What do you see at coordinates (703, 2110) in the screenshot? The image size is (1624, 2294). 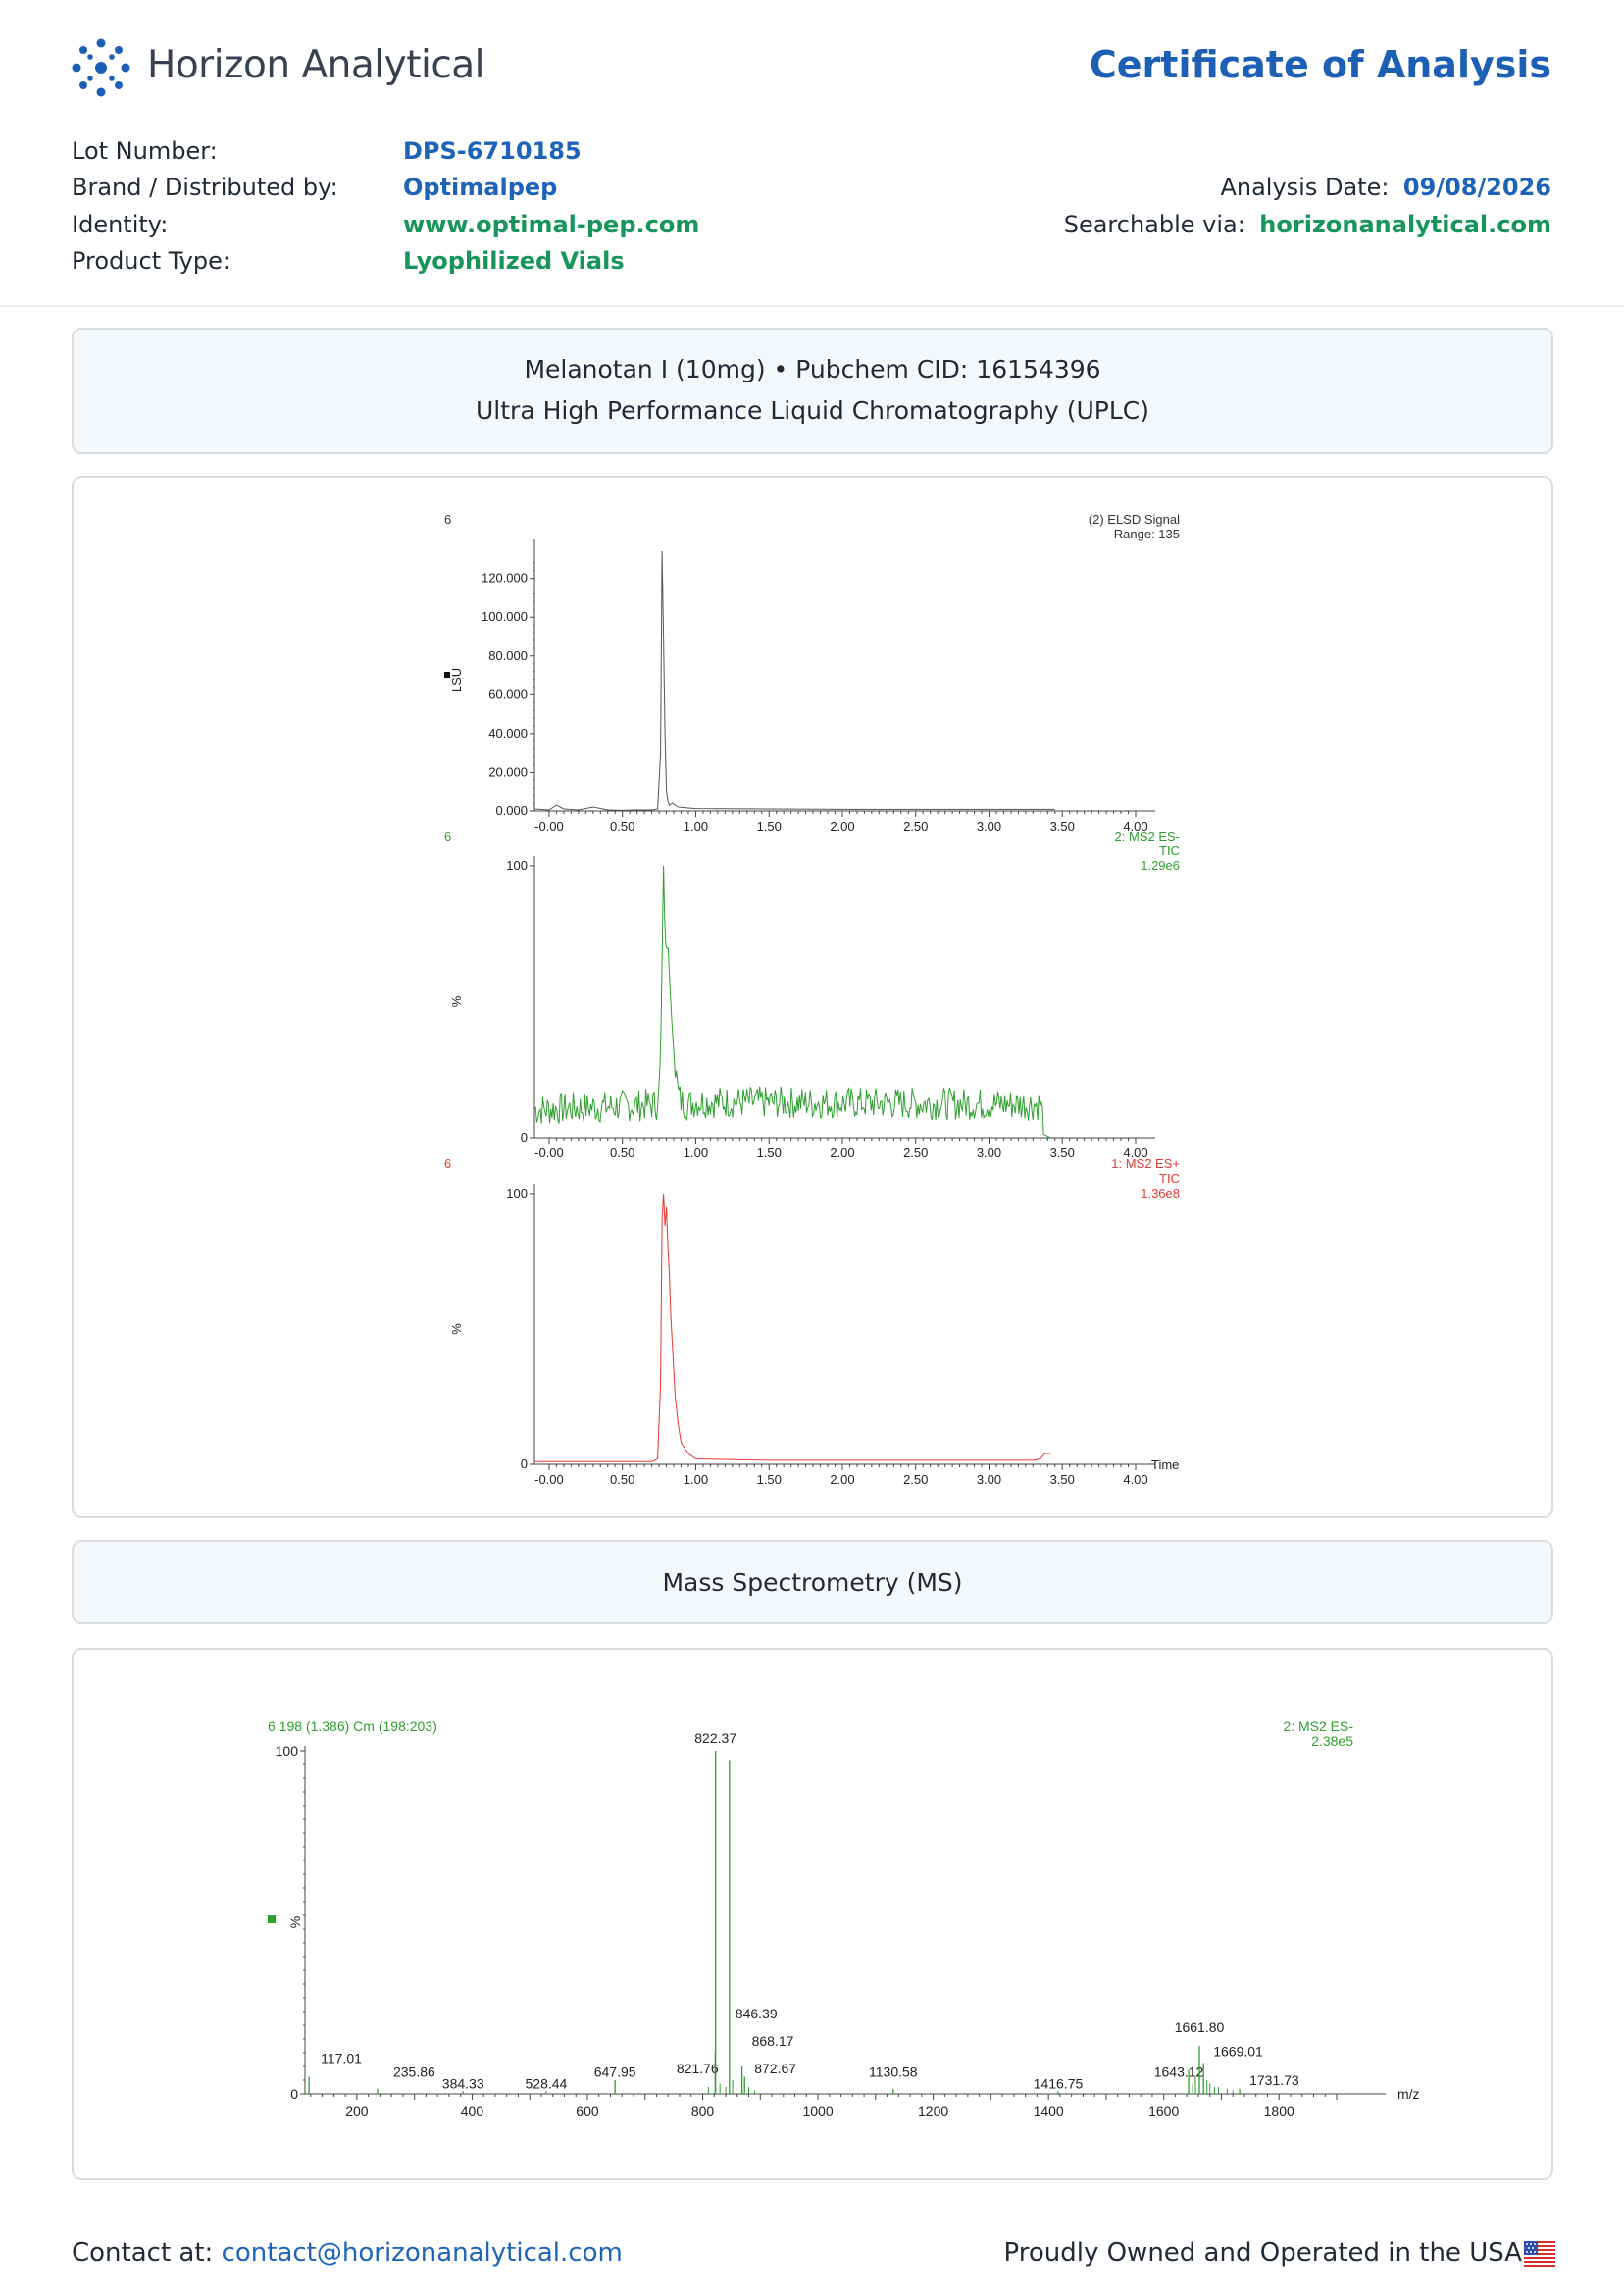 I see `x-tick-label: 800` at bounding box center [703, 2110].